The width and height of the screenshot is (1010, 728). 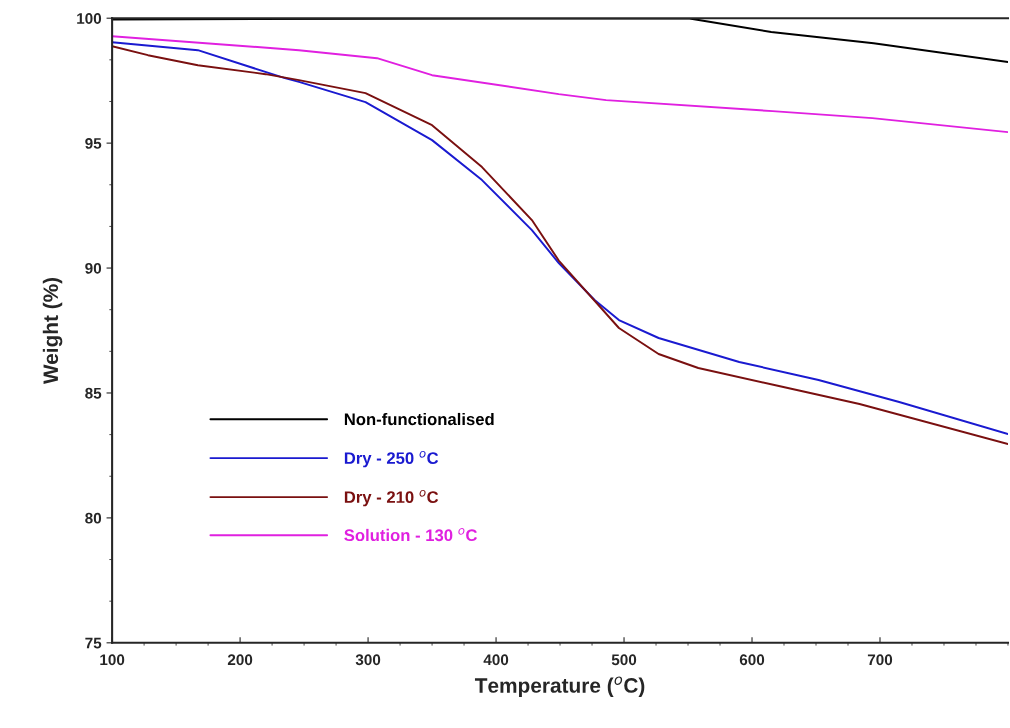 I want to click on x-tick-label: 700, so click(x=880, y=660).